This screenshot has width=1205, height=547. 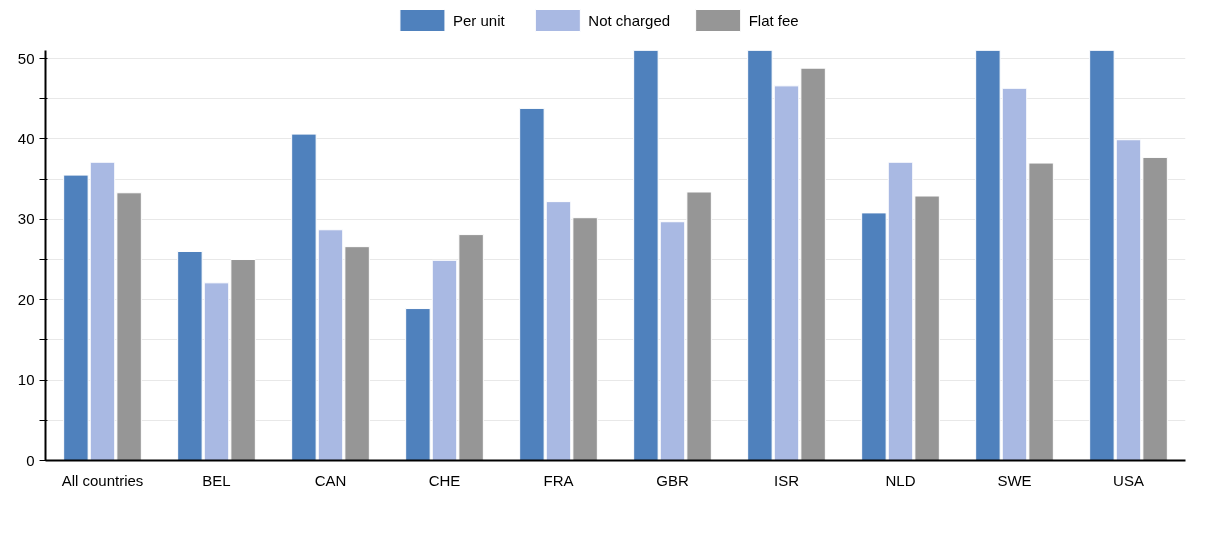 I want to click on x-tick-label: FRA, so click(x=558, y=480).